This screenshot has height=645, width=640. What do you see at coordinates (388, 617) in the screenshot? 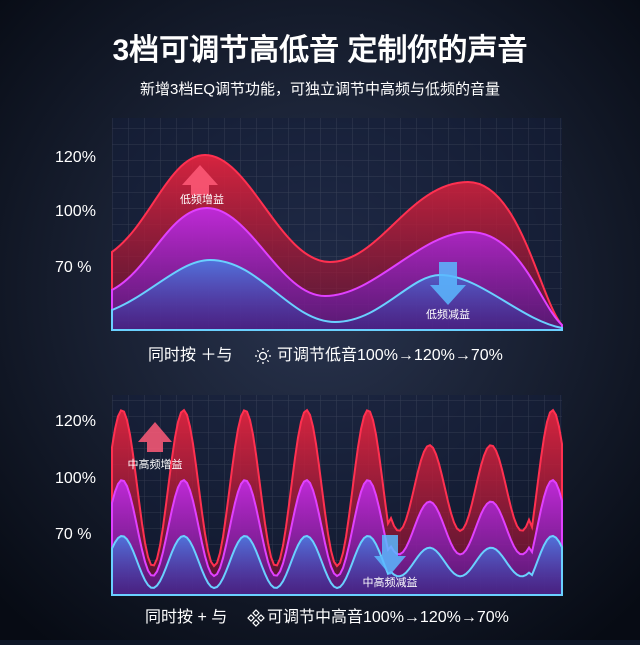
I see `caption-suffix: 可调节中高音100%→120%→70%` at bounding box center [388, 617].